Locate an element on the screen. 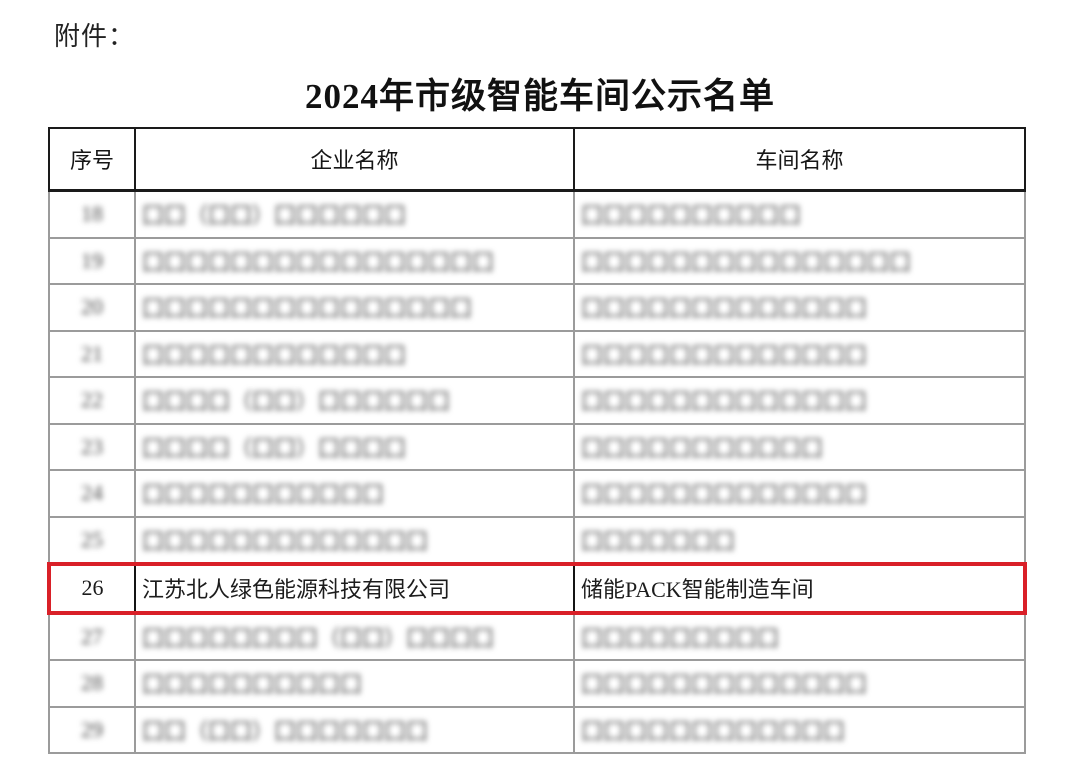 Image resolution: width=1080 pixels, height=759 pixels. row-number: 25 is located at coordinates (92, 539).